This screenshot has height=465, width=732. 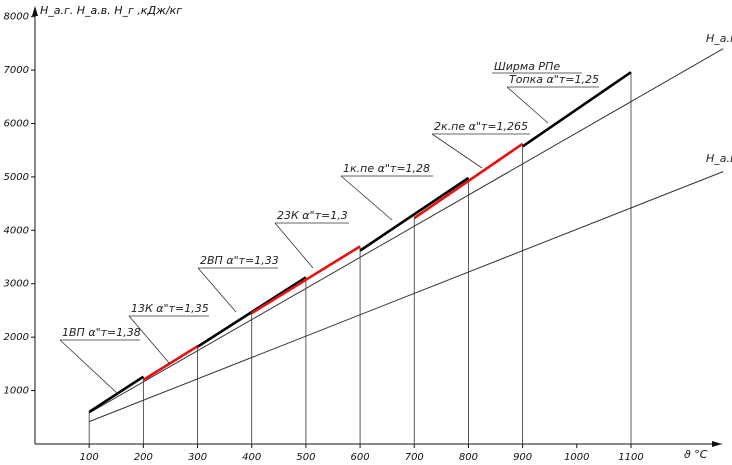 I want to click on x-tick-label: 400, so click(x=251, y=457).